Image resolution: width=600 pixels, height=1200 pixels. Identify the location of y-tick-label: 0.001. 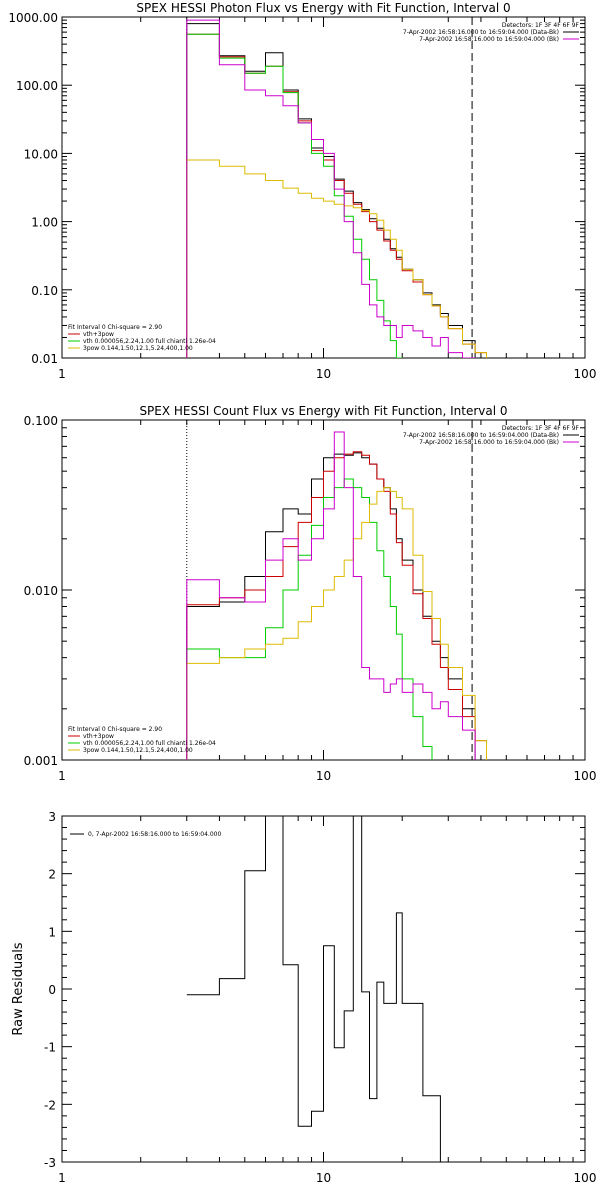
(41, 761).